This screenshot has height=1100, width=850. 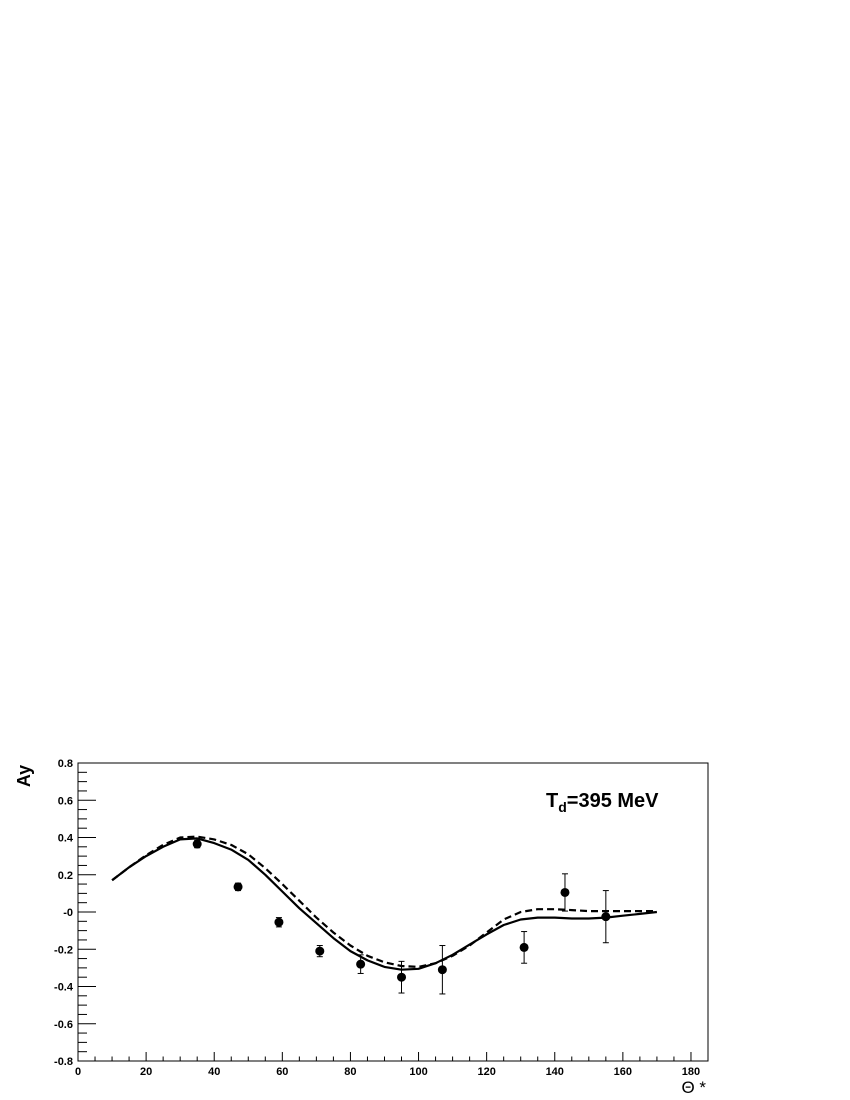 I want to click on points-layer, so click(x=401, y=917).